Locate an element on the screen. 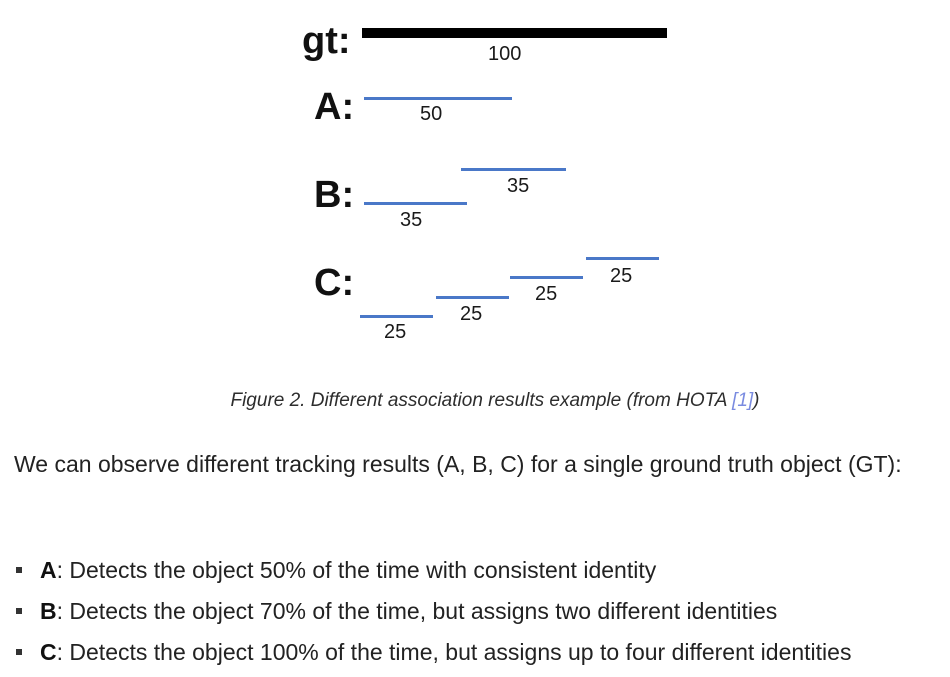  caption-suffix: ) is located at coordinates (756, 400).